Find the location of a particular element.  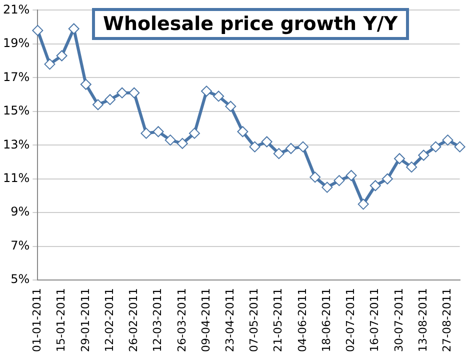

x-tick-label: 04-06-2011 is located at coordinates (302, 320).